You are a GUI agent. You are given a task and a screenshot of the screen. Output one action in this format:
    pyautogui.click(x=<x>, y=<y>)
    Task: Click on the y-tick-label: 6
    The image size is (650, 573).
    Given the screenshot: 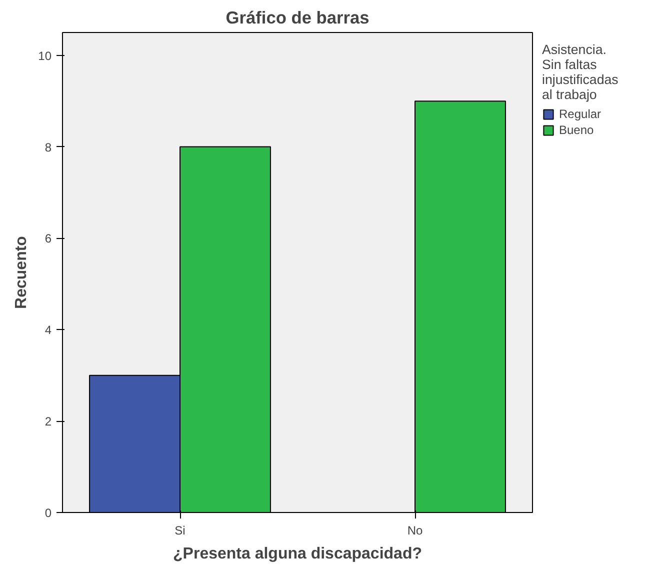 What is the action you would take?
    pyautogui.click(x=48, y=239)
    